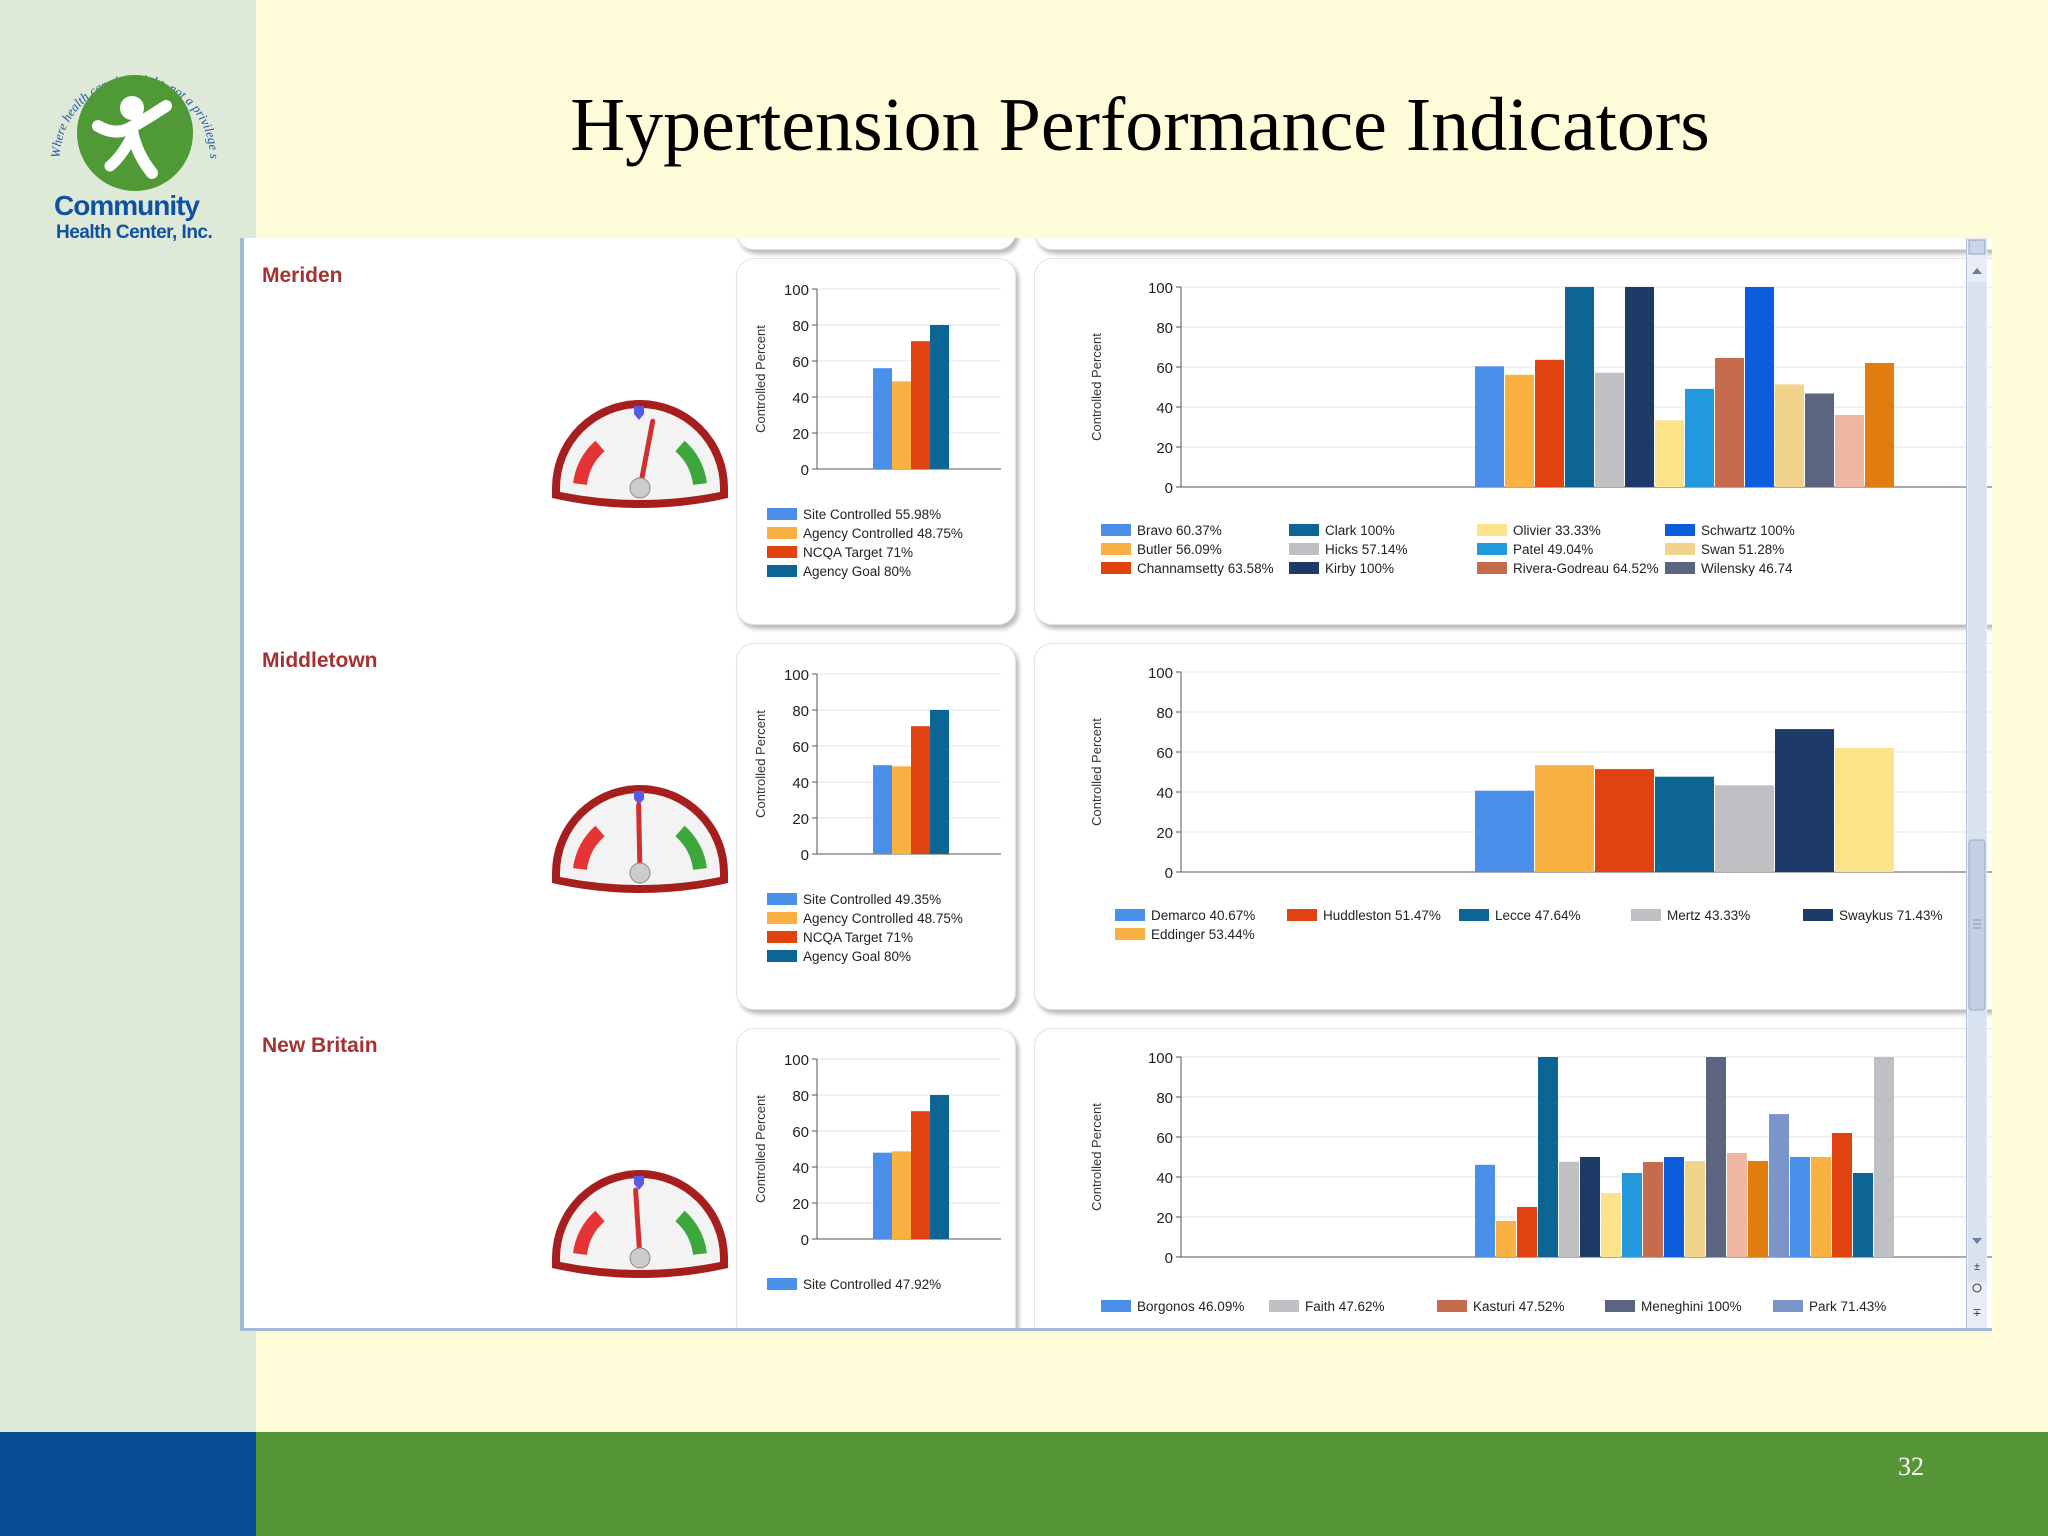 Image resolution: width=2048 pixels, height=1536 pixels. What do you see at coordinates (1179, 549) in the screenshot?
I see `provider-legend-label: Butler 56.09%` at bounding box center [1179, 549].